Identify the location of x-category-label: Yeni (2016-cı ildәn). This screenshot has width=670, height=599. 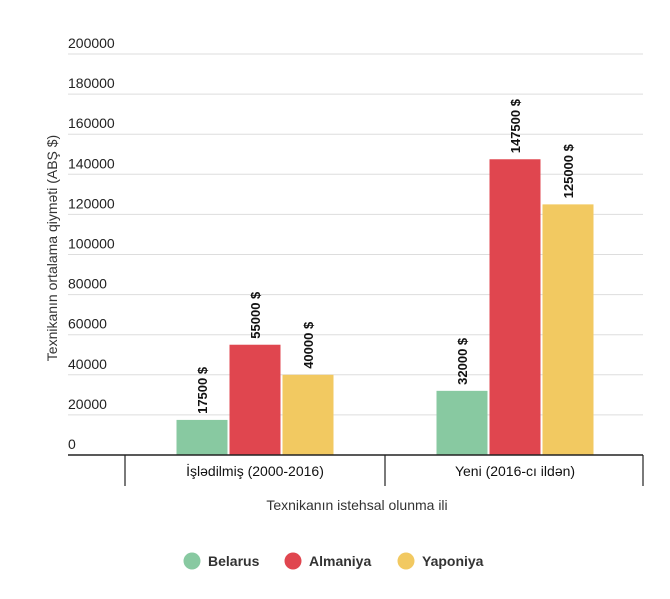
(515, 471).